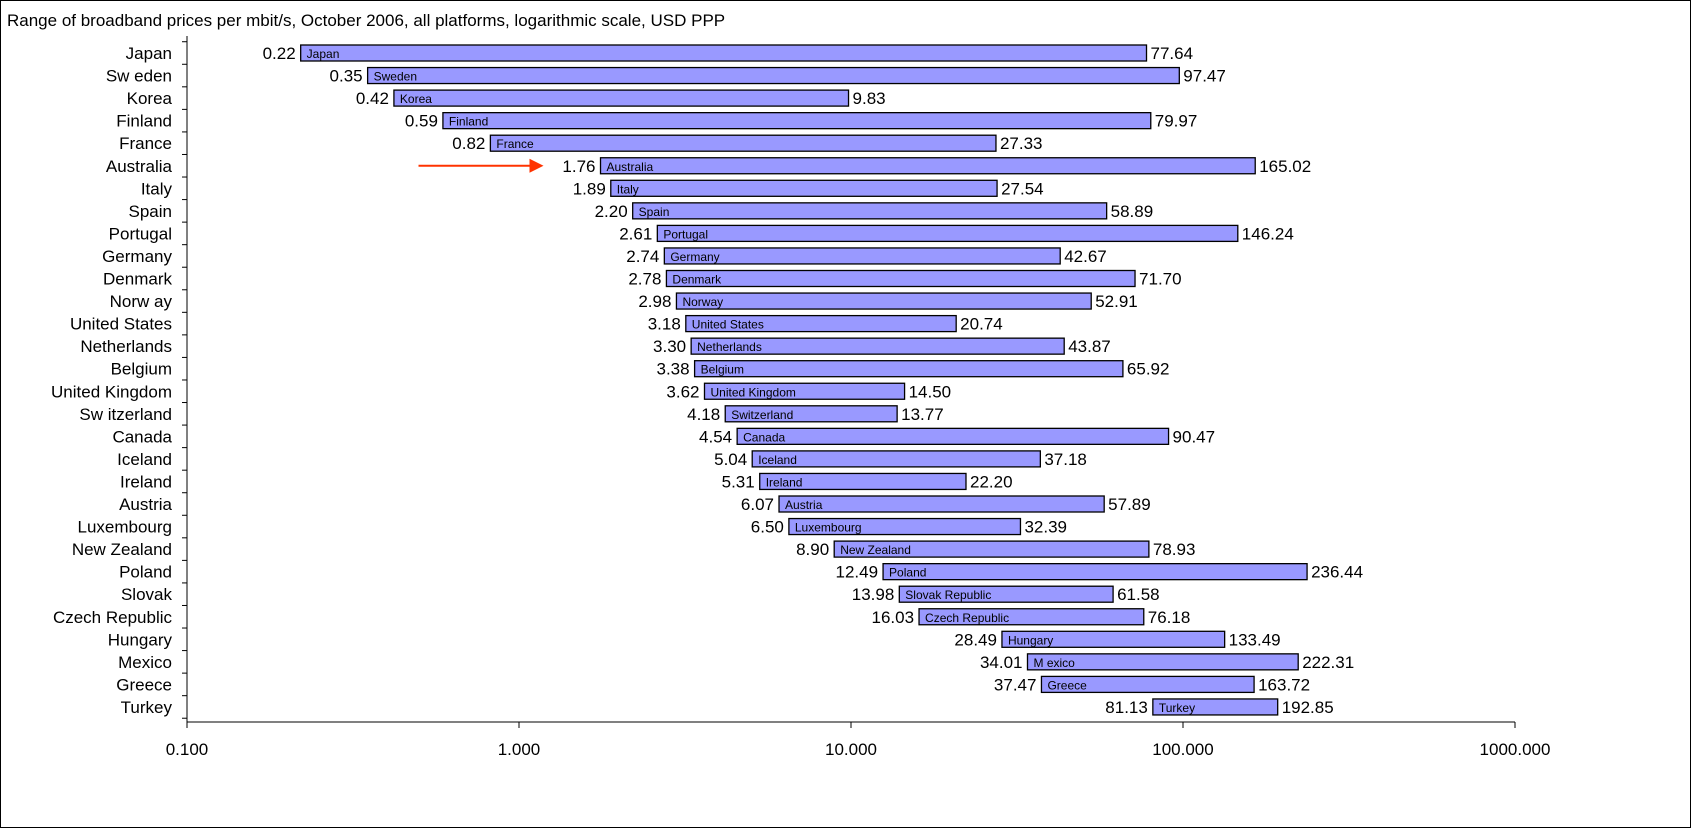  What do you see at coordinates (752, 392) in the screenshot?
I see `bar-country-label: United Kingdom` at bounding box center [752, 392].